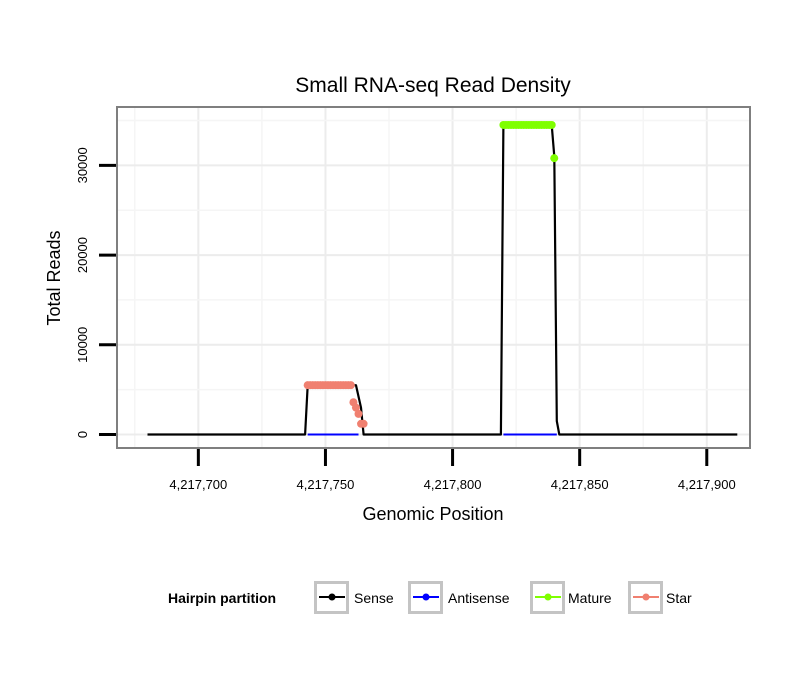 The width and height of the screenshot is (810, 690). I want to click on legend-label: Antisense, so click(479, 598).